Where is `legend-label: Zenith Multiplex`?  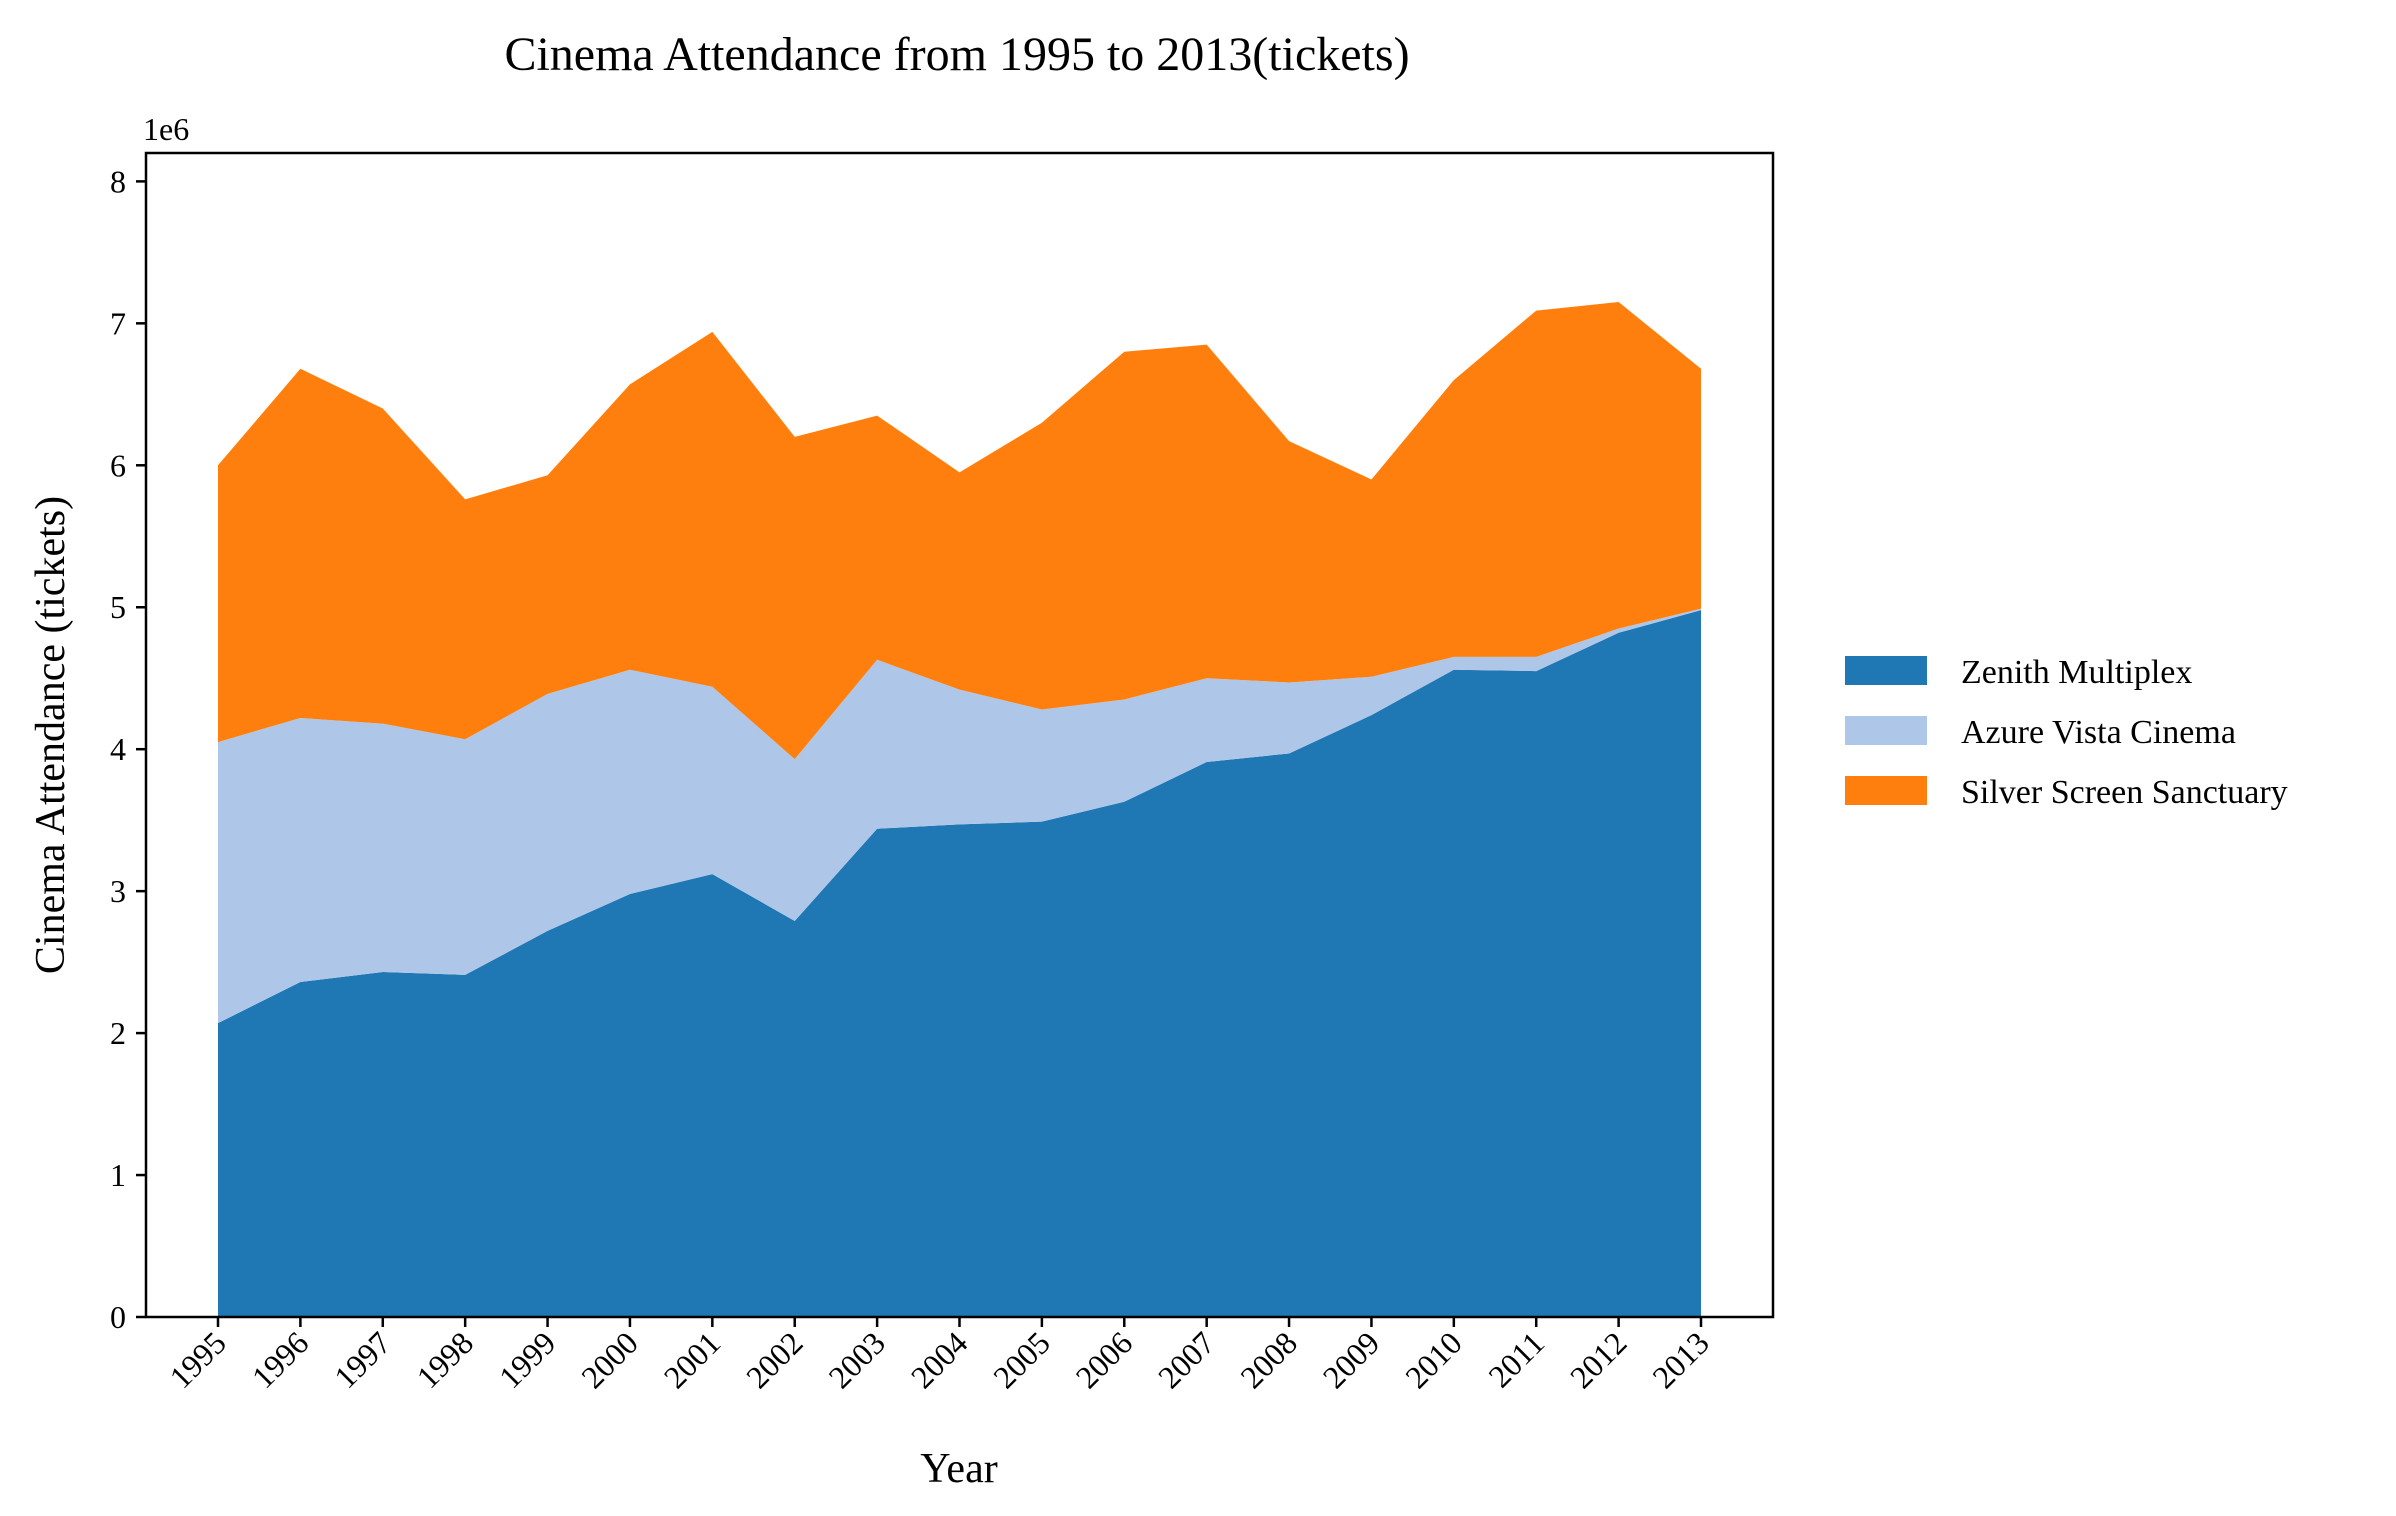
legend-label: Zenith Multiplex is located at coordinates (2076, 672).